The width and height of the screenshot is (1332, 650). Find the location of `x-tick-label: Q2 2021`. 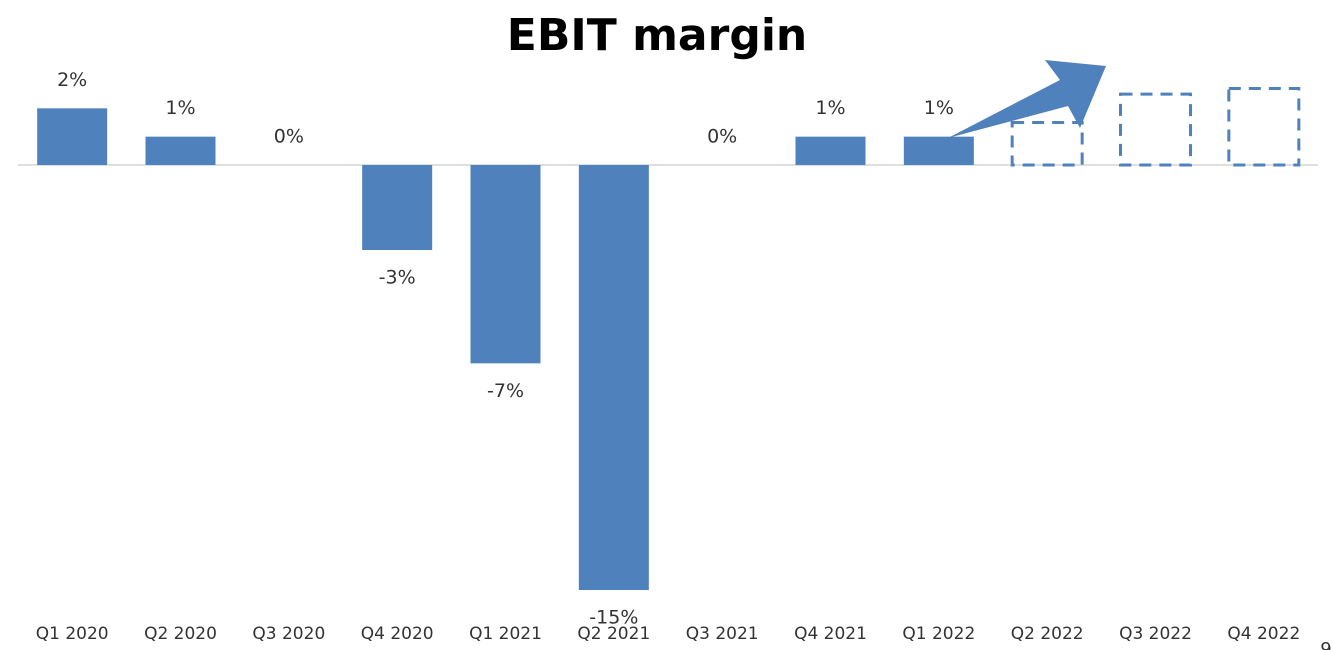

x-tick-label: Q2 2021 is located at coordinates (613, 634).